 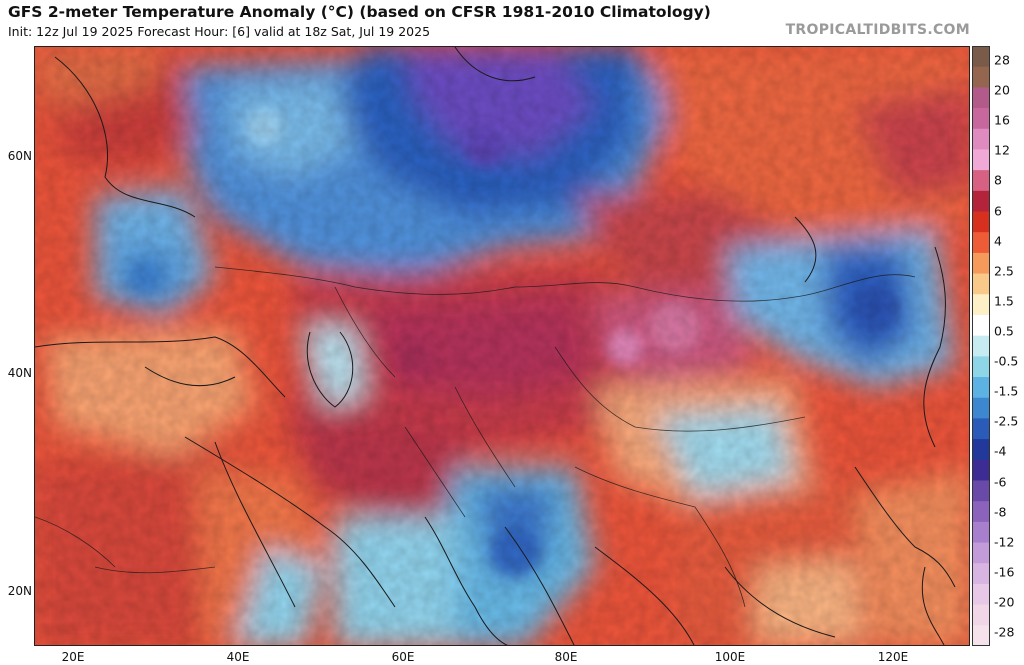 I want to click on lon-label-20e: 20E, so click(x=73, y=657).